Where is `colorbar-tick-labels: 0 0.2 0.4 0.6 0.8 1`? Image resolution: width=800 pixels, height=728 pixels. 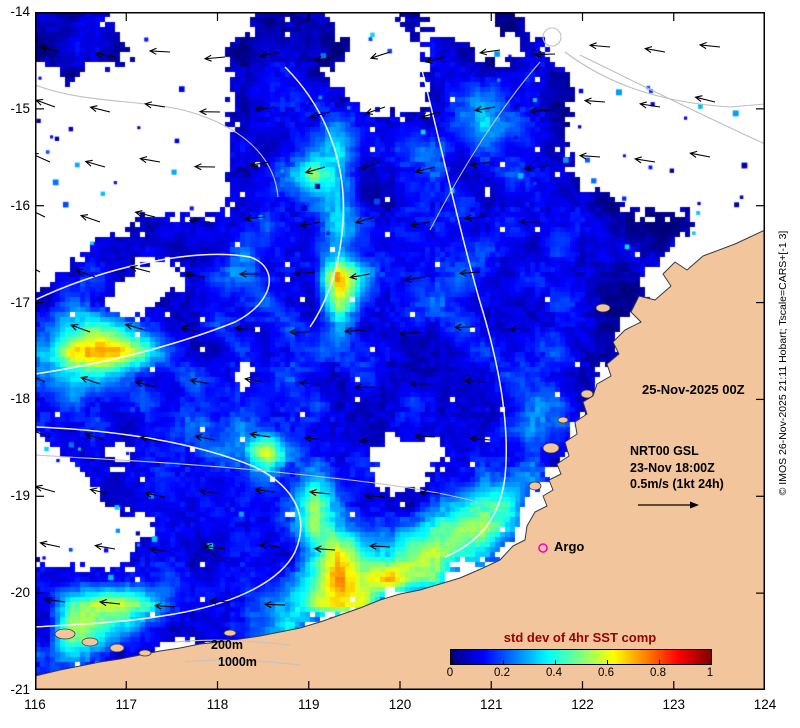 colorbar-tick-labels: 0 0.2 0.4 0.6 0.8 1 is located at coordinates (580, 674).